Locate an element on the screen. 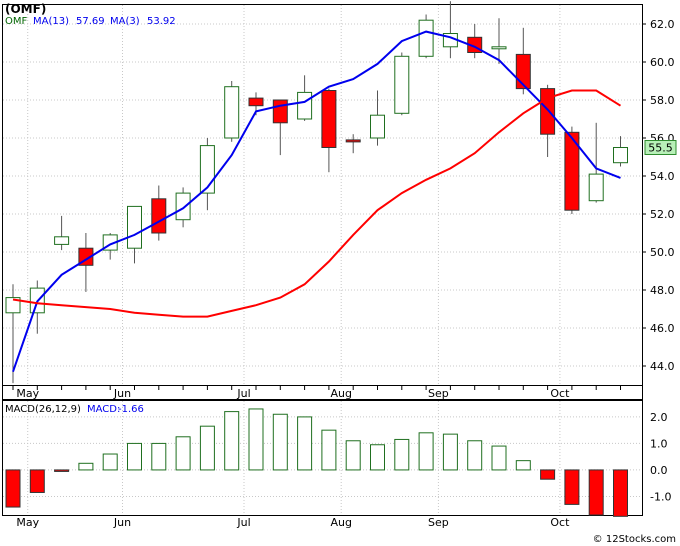  price-y-tick-label: 48.0 is located at coordinates (662, 290).